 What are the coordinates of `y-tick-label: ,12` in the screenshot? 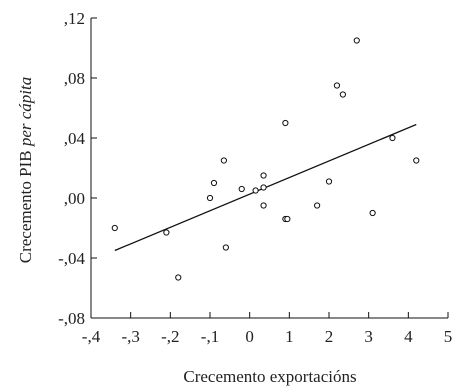 It's located at (74, 18).